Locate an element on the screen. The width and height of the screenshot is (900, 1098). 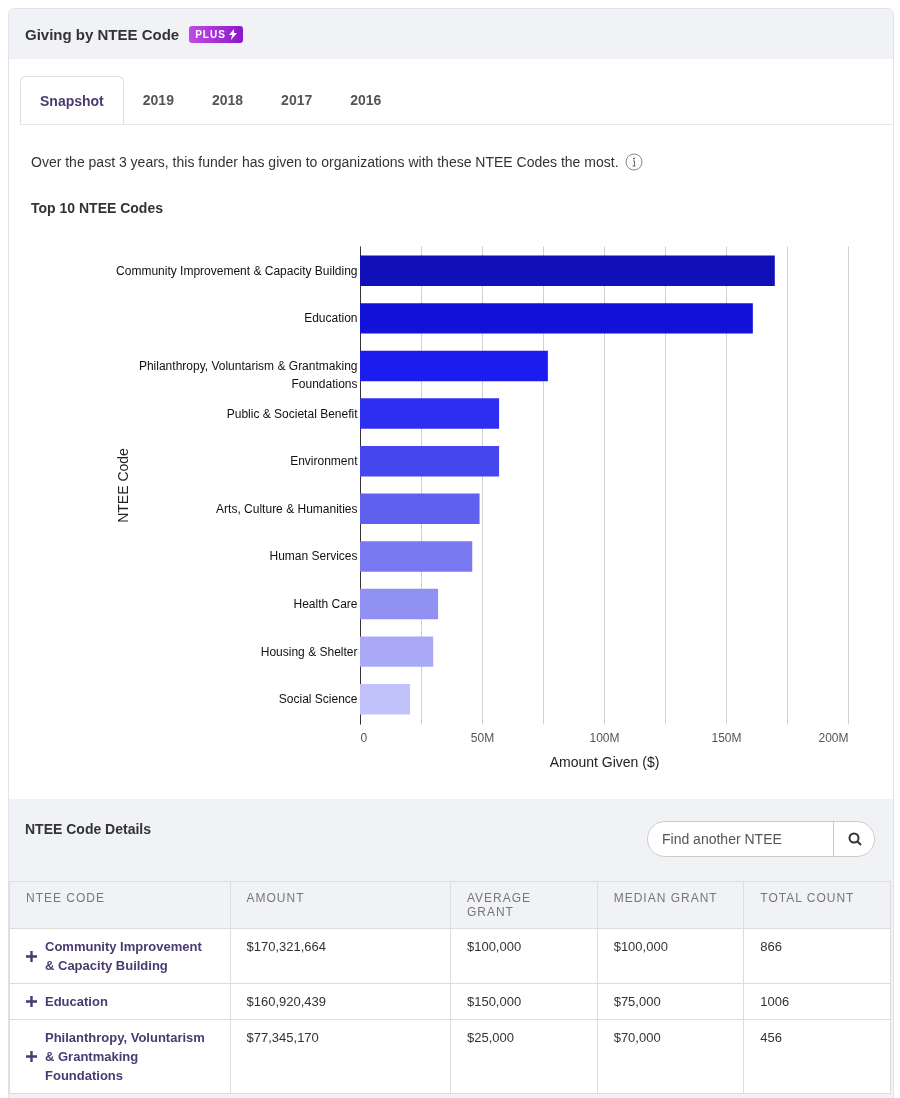
text: Community Improvement & Capacity Building is located at coordinates (124, 956).